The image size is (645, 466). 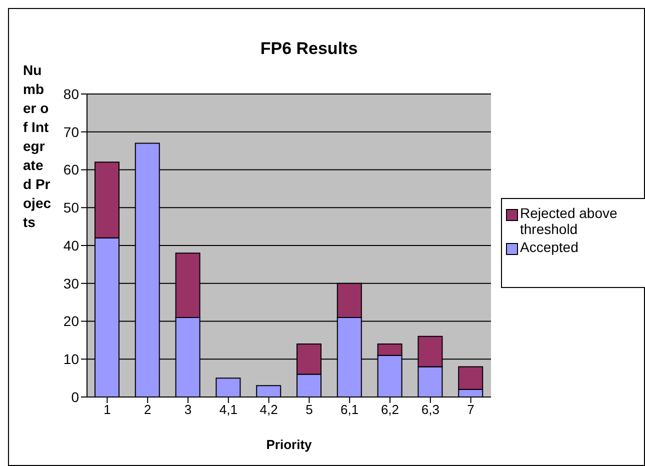 What do you see at coordinates (309, 49) in the screenshot?
I see `chart-title: FP6 Results` at bounding box center [309, 49].